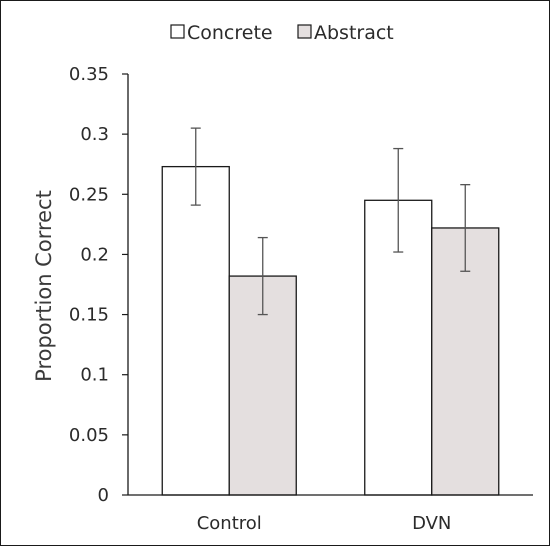 The width and height of the screenshot is (550, 547). What do you see at coordinates (89, 435) in the screenshot?
I see `y-tick-label: 0.05` at bounding box center [89, 435].